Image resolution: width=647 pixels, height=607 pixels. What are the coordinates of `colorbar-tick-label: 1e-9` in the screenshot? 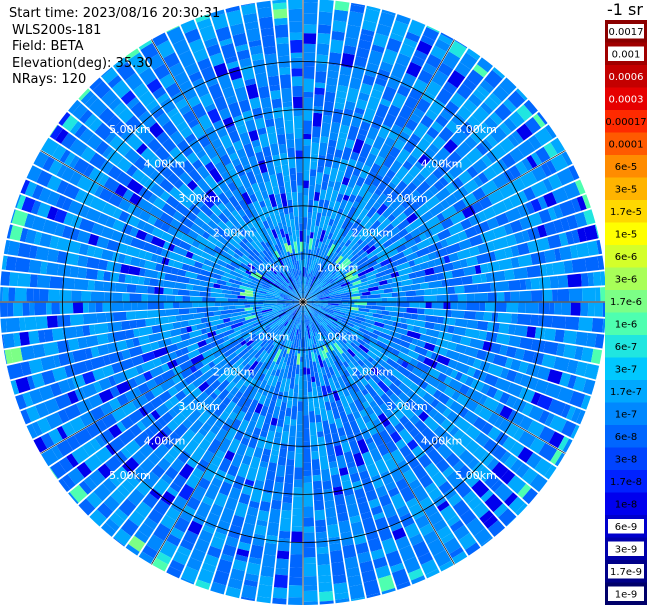 It's located at (626, 594).